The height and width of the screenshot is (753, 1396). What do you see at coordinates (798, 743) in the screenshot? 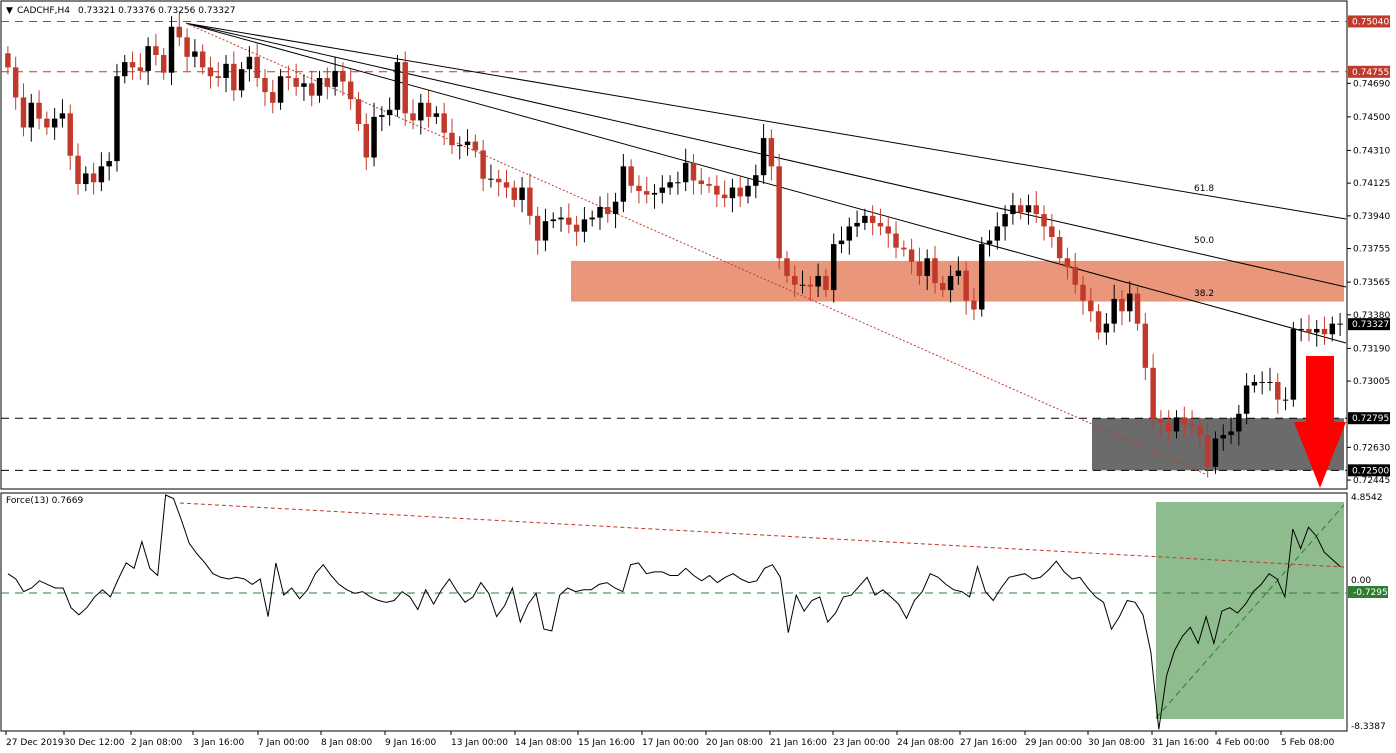
I see `time-tick-label: 21 Jan 16:00` at bounding box center [798, 743].